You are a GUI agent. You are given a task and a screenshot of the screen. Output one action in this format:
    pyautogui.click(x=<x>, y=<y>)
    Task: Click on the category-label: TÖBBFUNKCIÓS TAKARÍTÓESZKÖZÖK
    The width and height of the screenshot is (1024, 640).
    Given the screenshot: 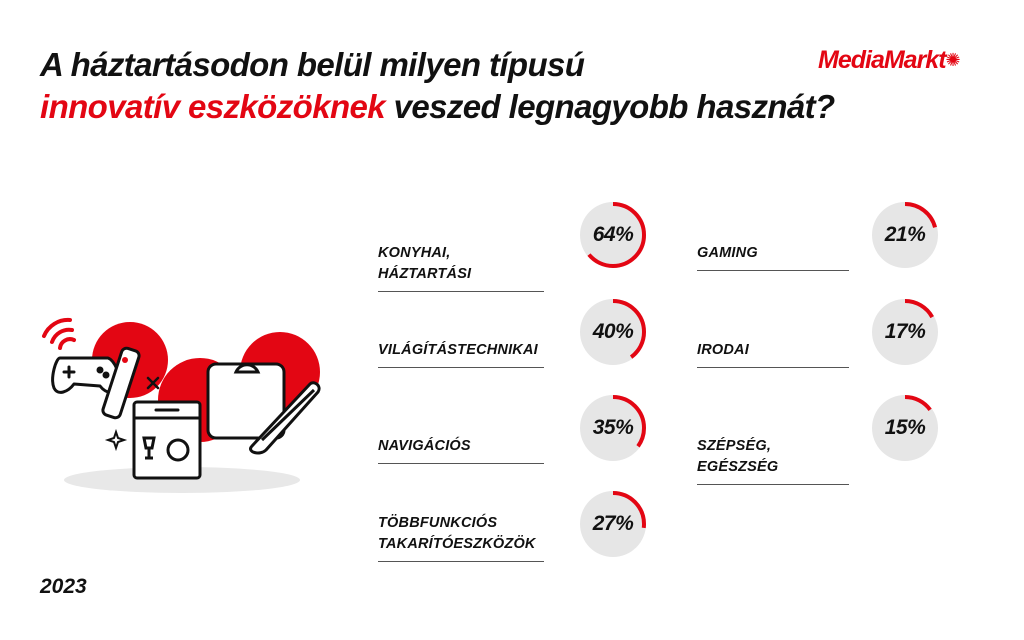 What is the action you would take?
    pyautogui.click(x=461, y=537)
    